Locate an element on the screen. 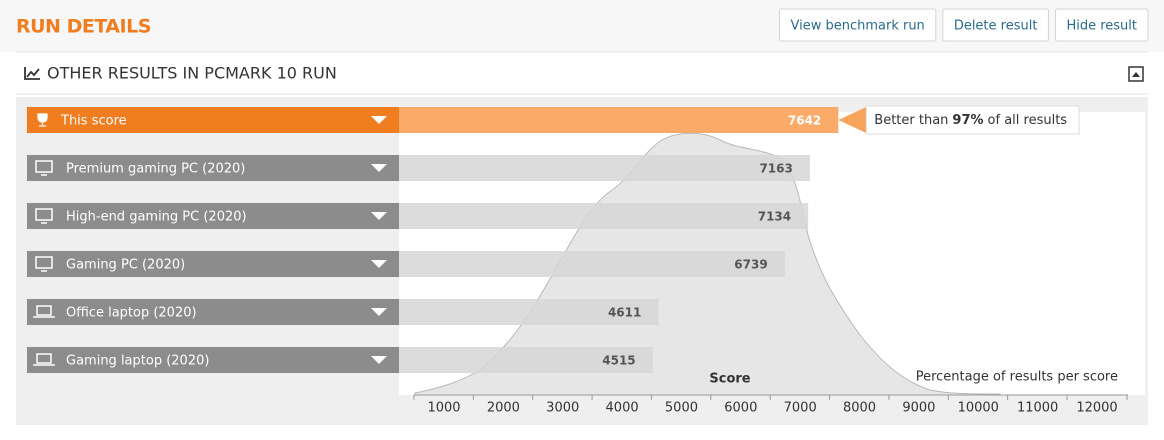 This screenshot has height=440, width=1164. row-label: Office laptop (2020) is located at coordinates (131, 313).